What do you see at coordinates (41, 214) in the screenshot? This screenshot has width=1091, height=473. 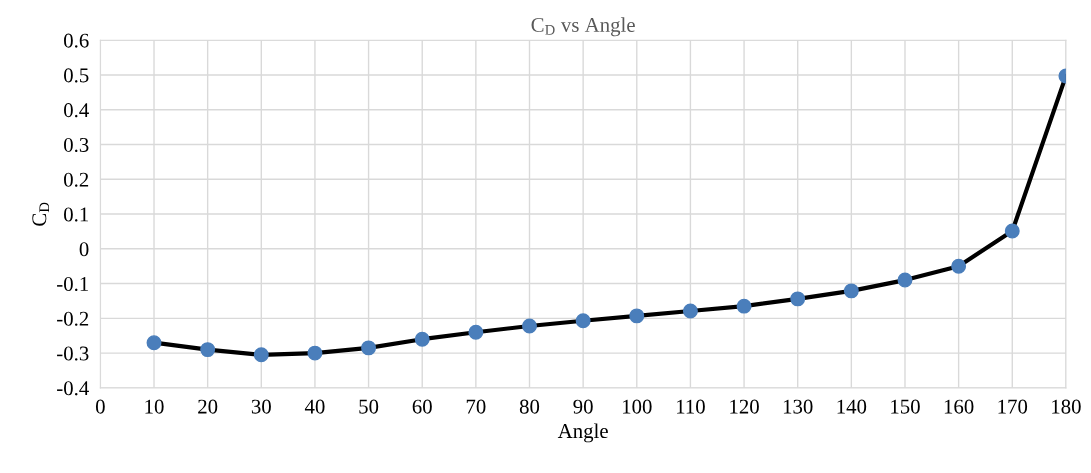 I see `y-axis-title: C$_{D}$` at bounding box center [41, 214].